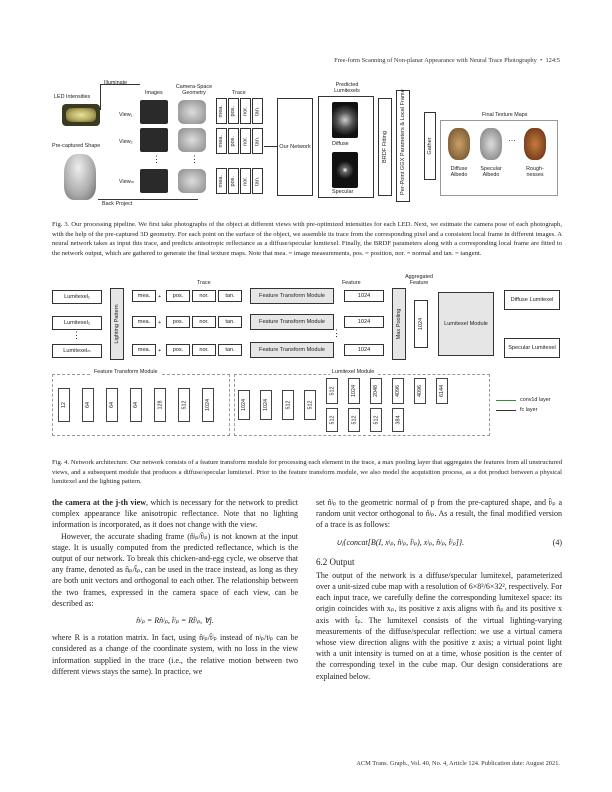  I want to click on feature-transform-module-row-3: Feature Transform Module, so click(292, 350).